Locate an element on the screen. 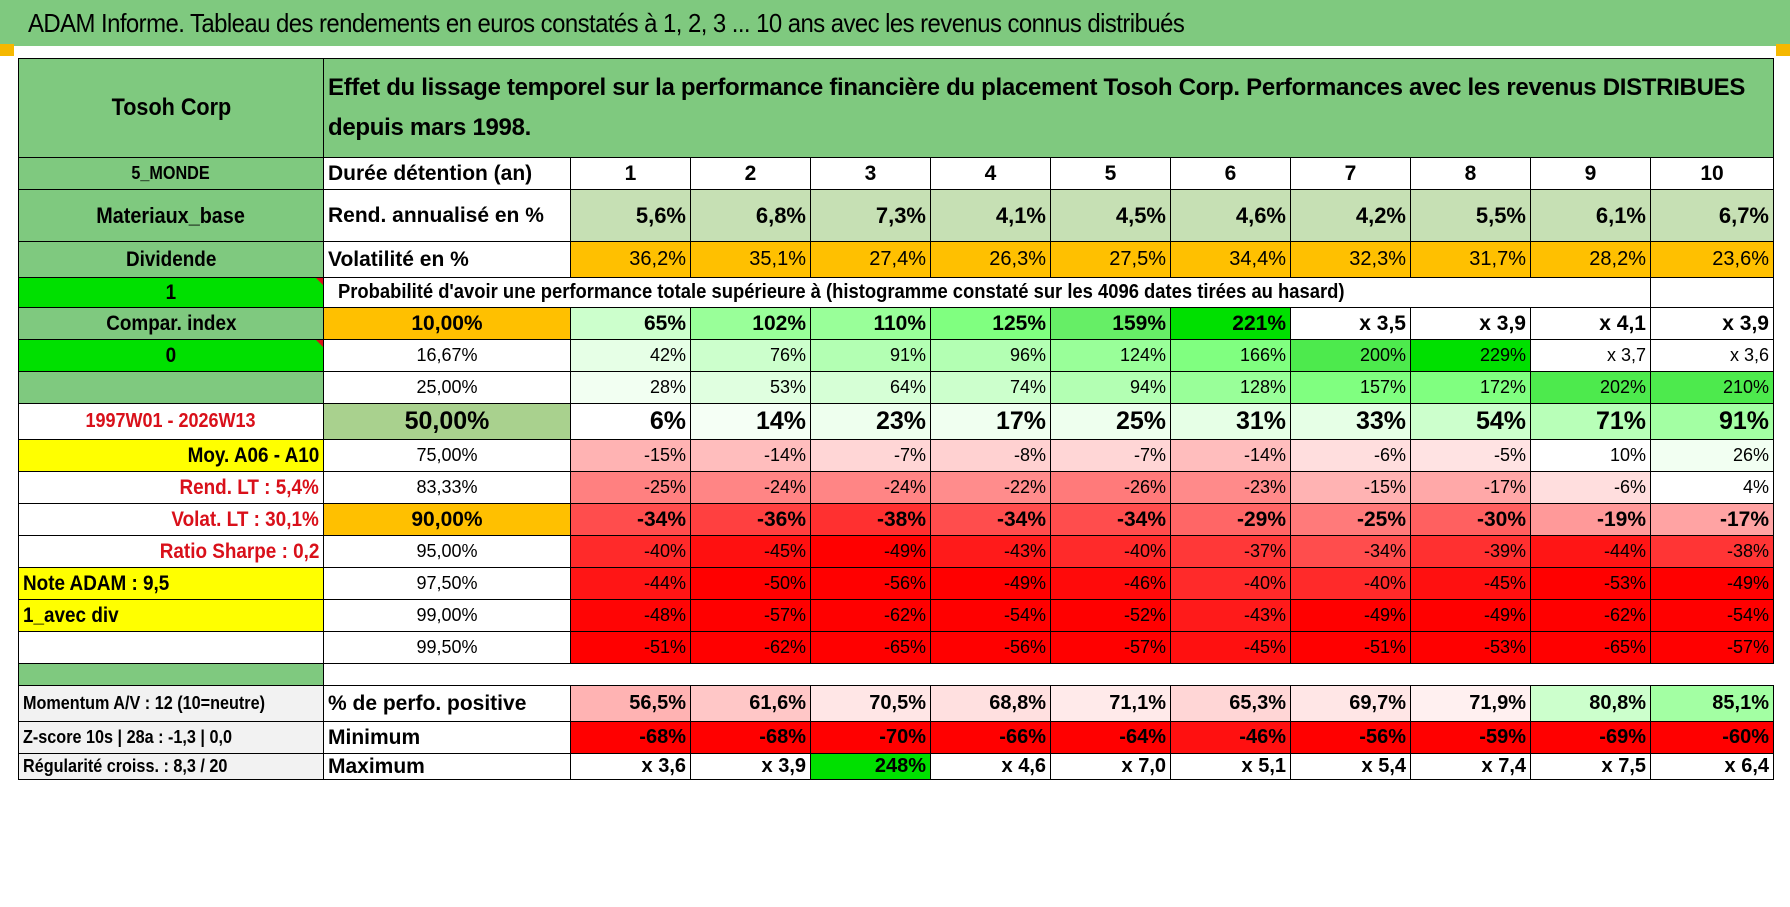 This screenshot has height=907, width=1790. probability-value: -29% is located at coordinates (1231, 520).